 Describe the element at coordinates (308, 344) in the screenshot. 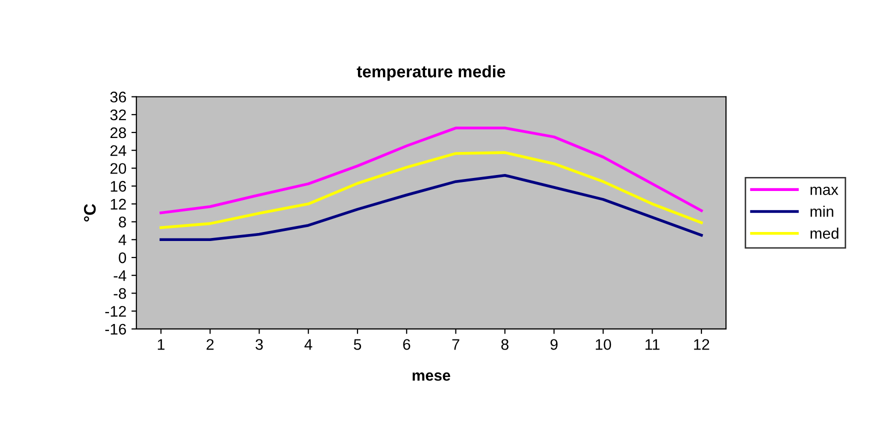

I see `x-tick-label: 4` at that location.